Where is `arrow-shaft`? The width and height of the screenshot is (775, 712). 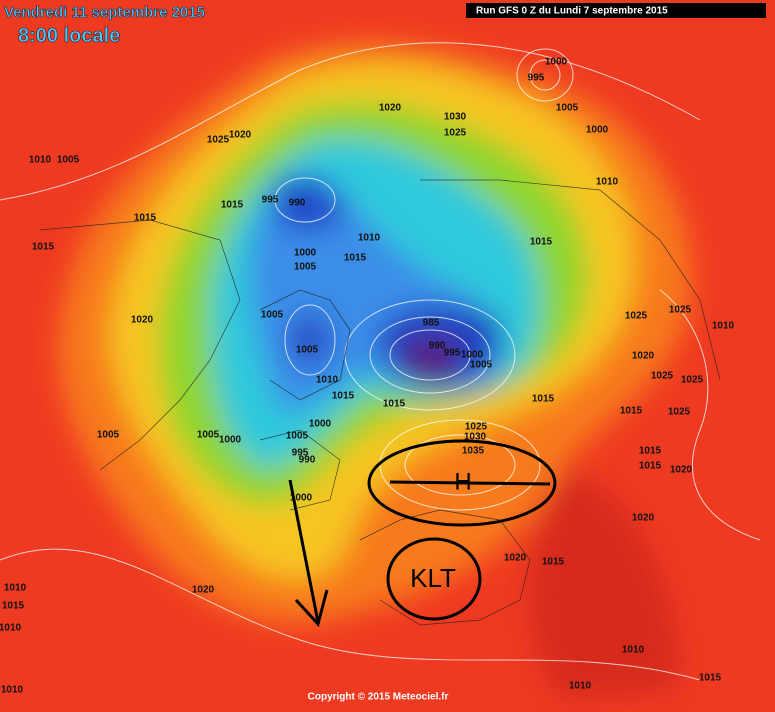 arrow-shaft is located at coordinates (304, 551).